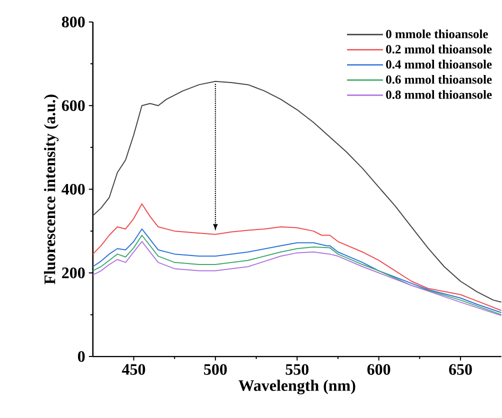 The height and width of the screenshot is (418, 502). I want to click on x-tick-label: 500, so click(215, 369).